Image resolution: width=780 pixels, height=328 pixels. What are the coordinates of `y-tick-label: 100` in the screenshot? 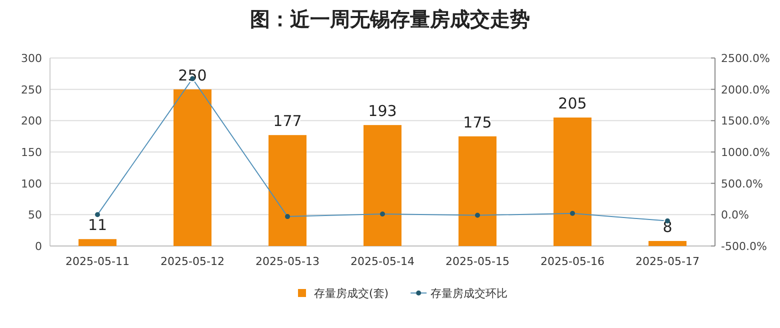 It's located at (31, 183).